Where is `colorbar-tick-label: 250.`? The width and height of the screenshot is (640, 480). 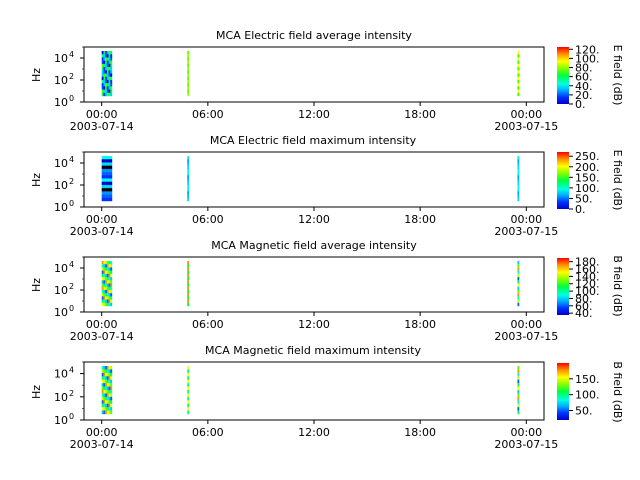 colorbar-tick-label: 250. is located at coordinates (587, 156).